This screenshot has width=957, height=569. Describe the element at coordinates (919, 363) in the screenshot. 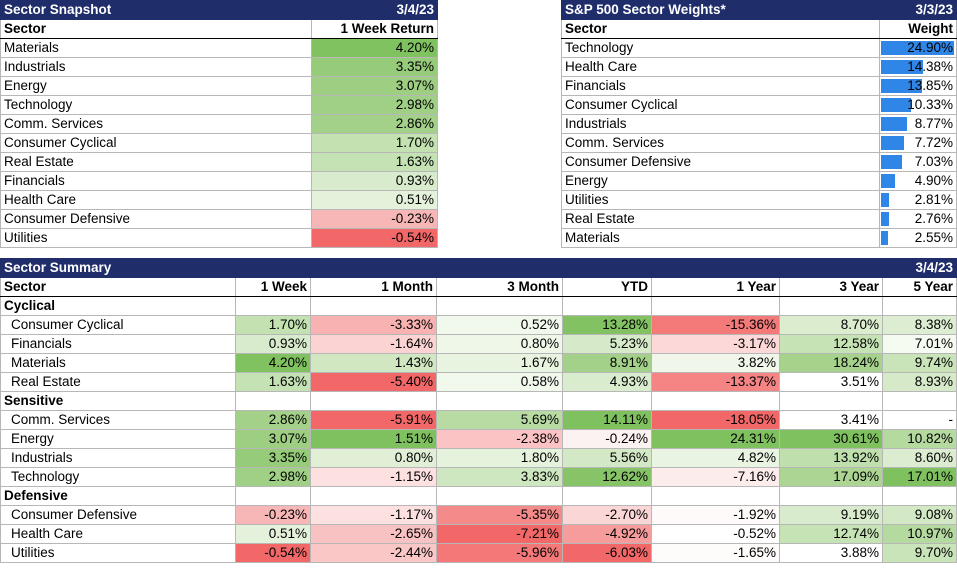

I see `summary-value: 9.74%` at that location.